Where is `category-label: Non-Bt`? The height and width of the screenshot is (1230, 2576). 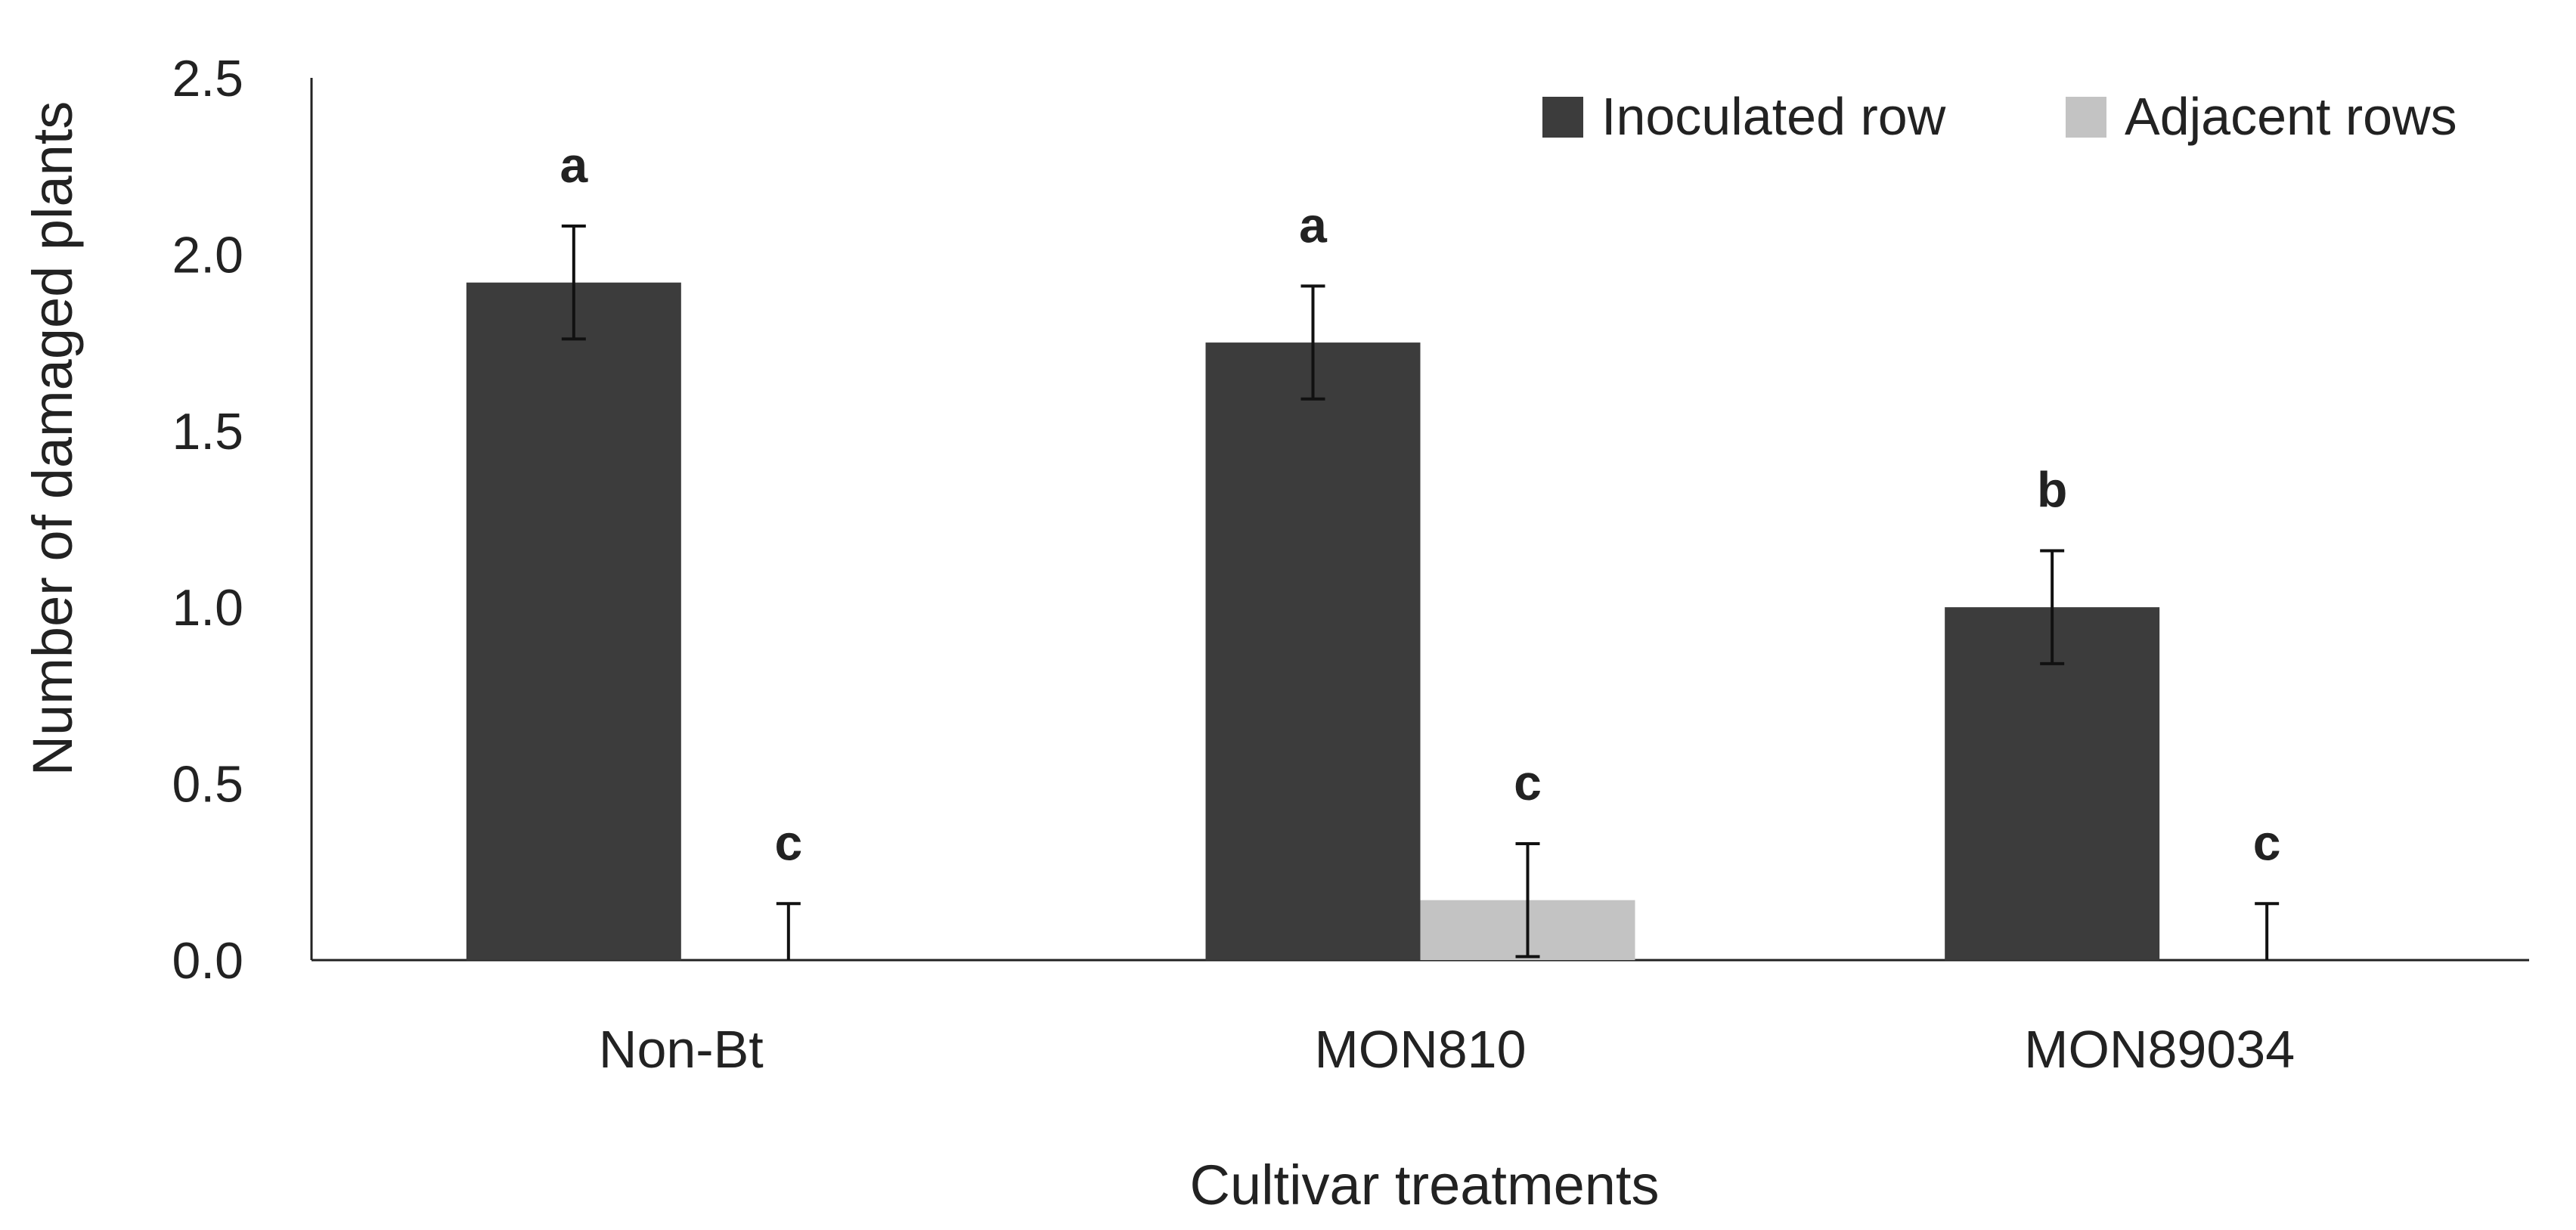
category-label: Non-Bt is located at coordinates (681, 1049).